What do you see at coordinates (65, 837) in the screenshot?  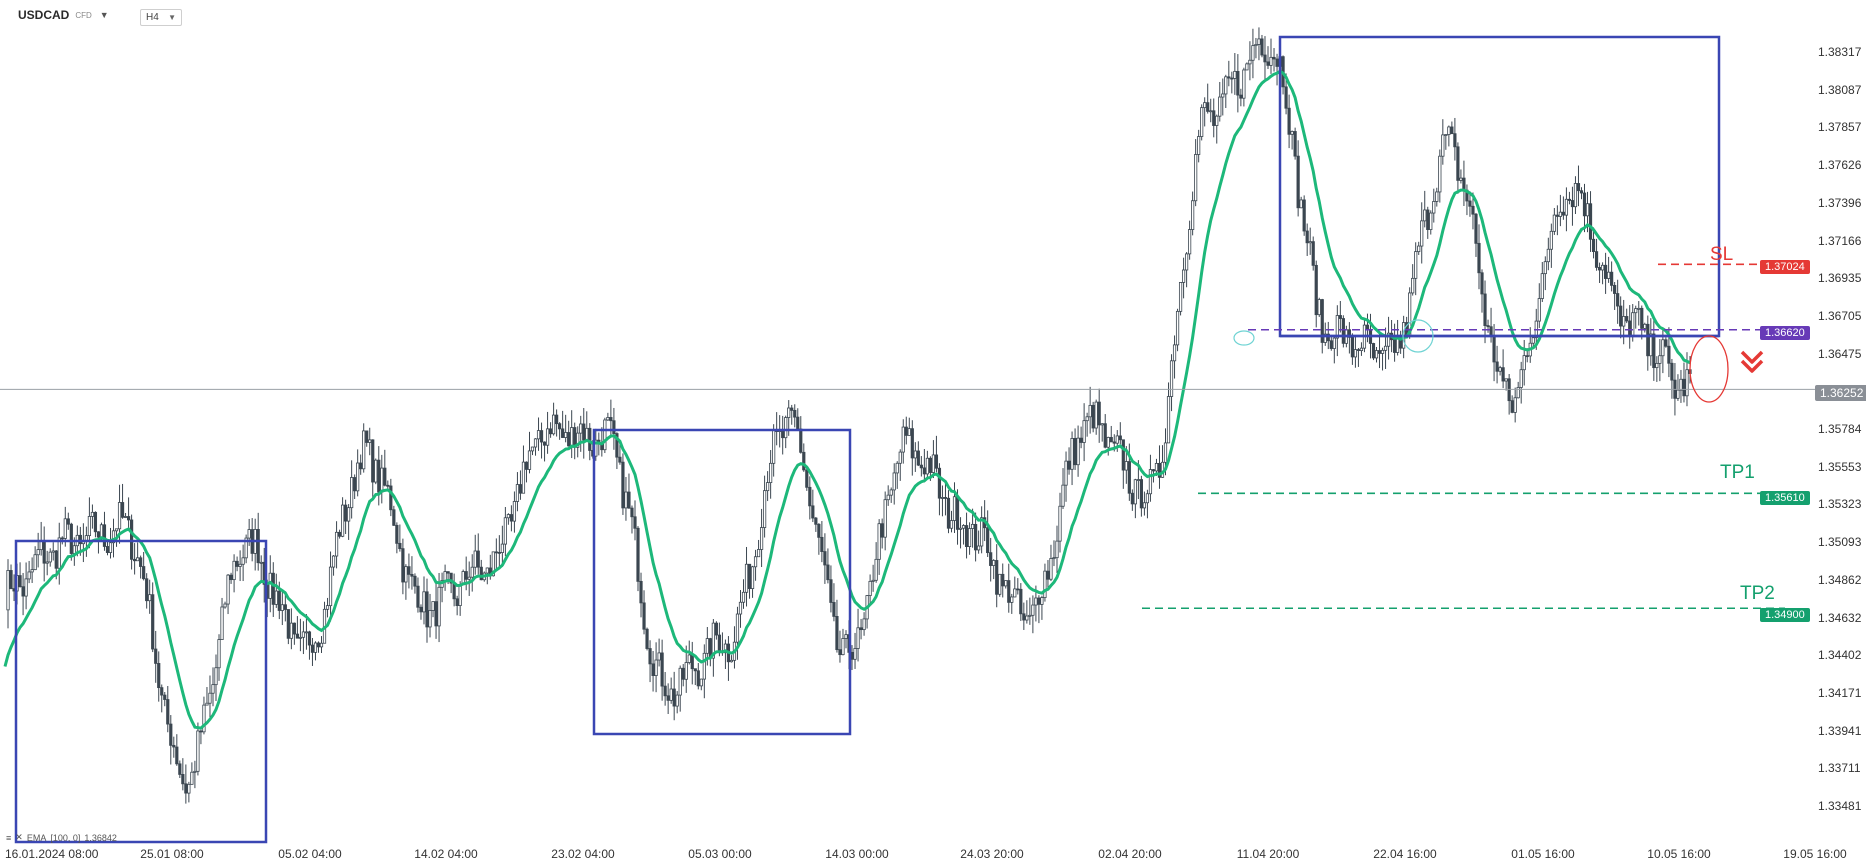 I see `ema-params: [100, 0]` at bounding box center [65, 837].